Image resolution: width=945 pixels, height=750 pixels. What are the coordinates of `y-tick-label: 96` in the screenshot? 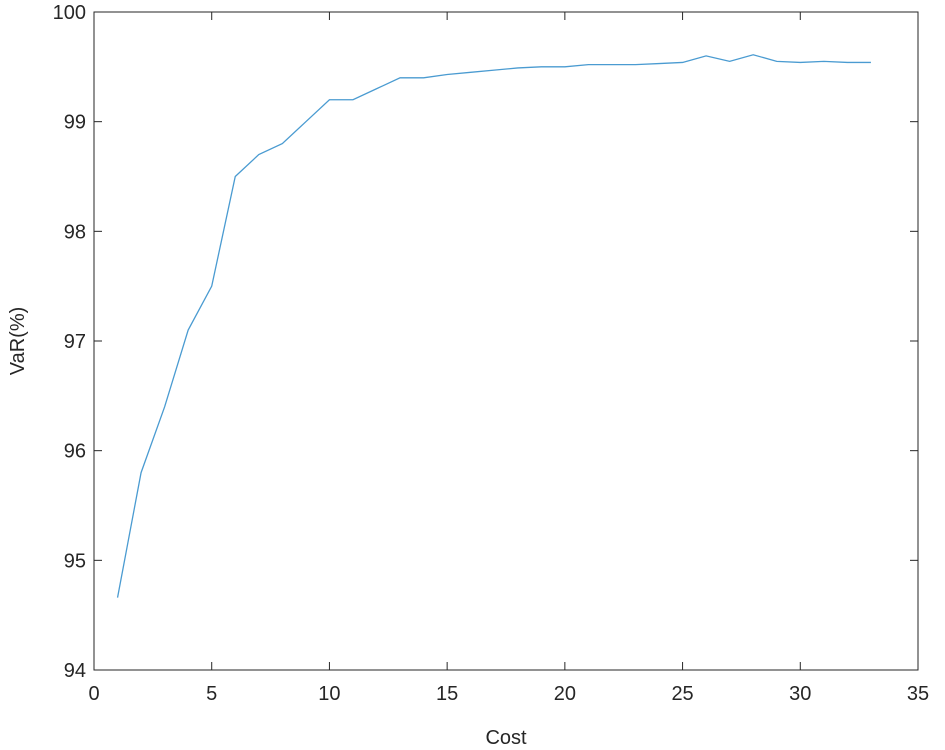 It's located at (75, 452).